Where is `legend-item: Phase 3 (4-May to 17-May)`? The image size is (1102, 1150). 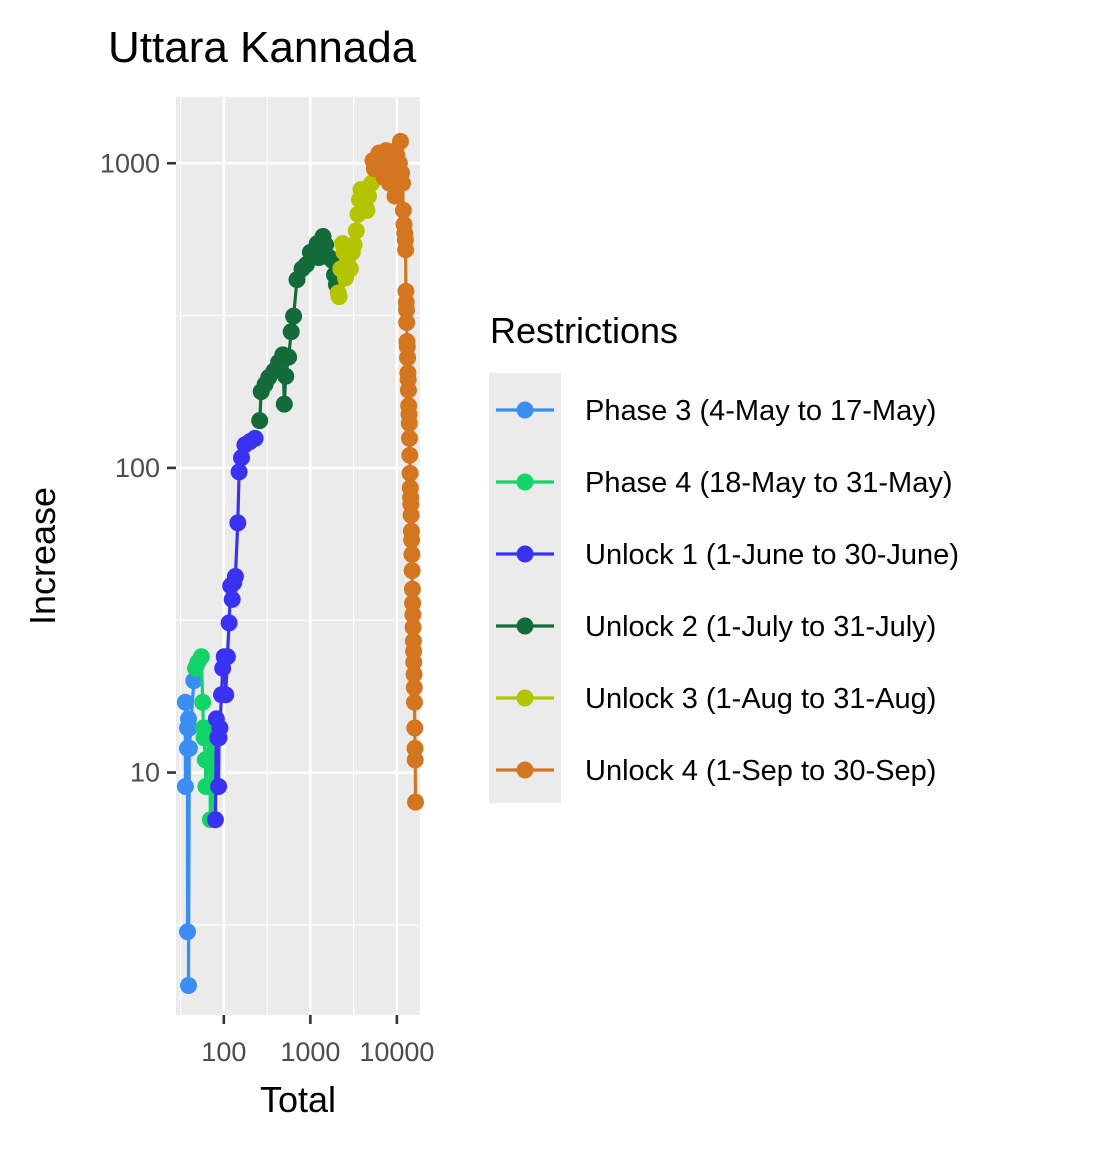
legend-item: Phase 3 (4-May to 17-May) is located at coordinates (716, 411).